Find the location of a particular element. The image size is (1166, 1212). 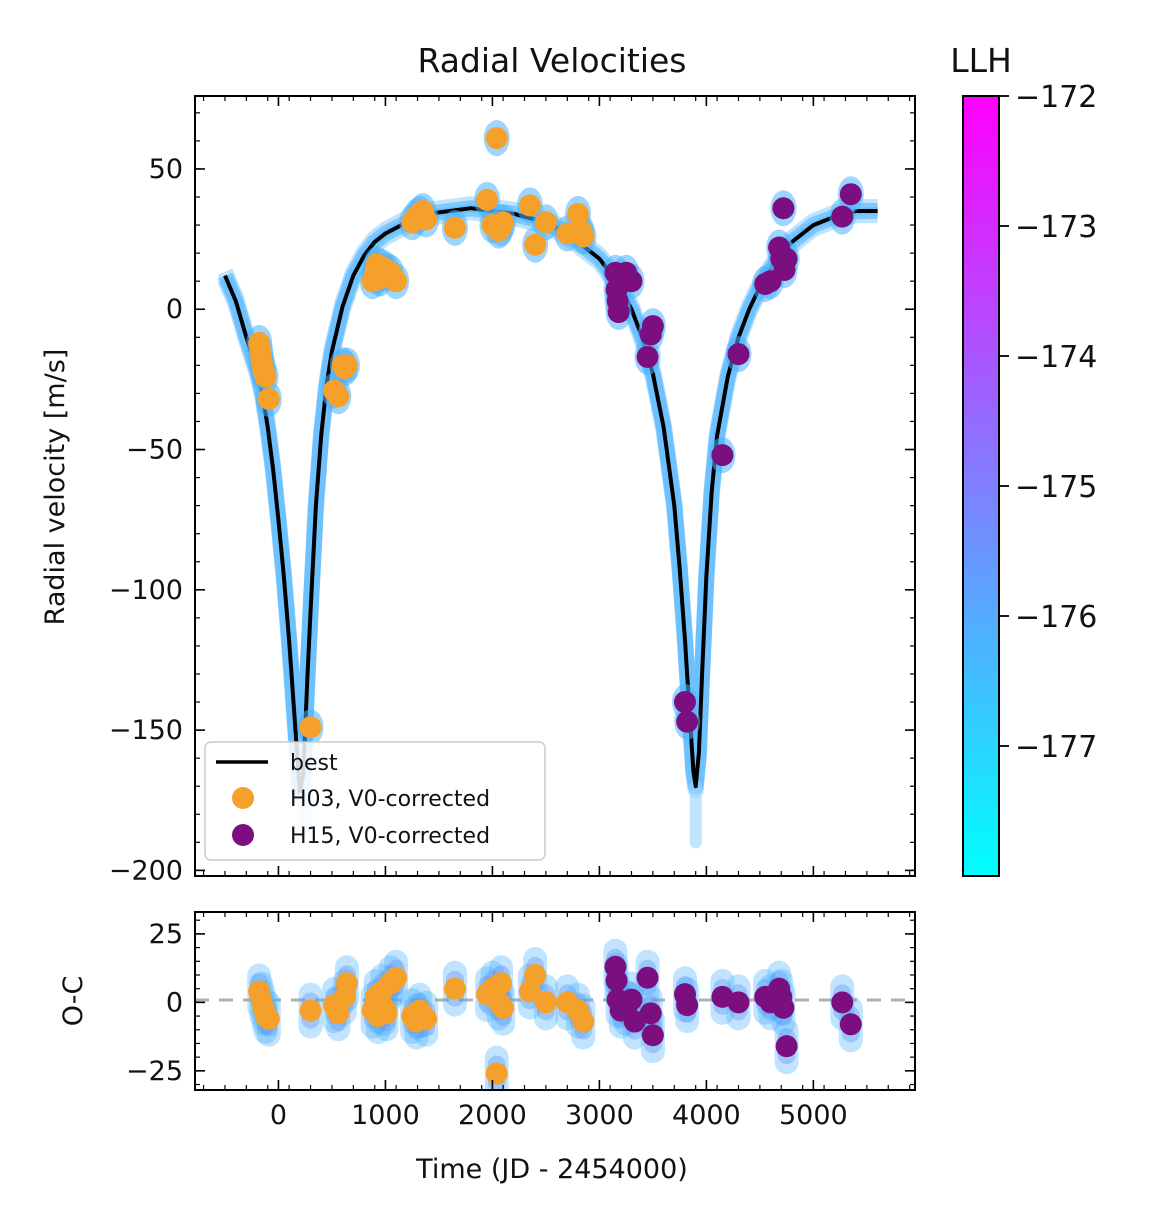

y-tick-label: −150 is located at coordinates (146, 730).